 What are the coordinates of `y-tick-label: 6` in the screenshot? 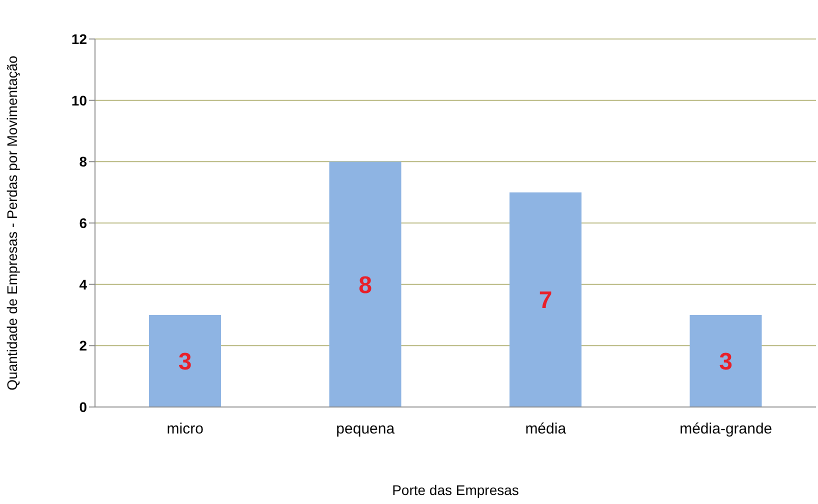 It's located at (83, 222).